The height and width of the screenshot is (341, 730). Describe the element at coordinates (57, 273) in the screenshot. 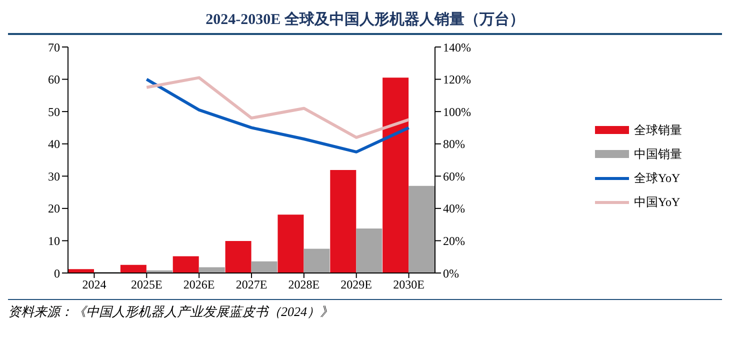

I see `y-tick-label: 0` at that location.